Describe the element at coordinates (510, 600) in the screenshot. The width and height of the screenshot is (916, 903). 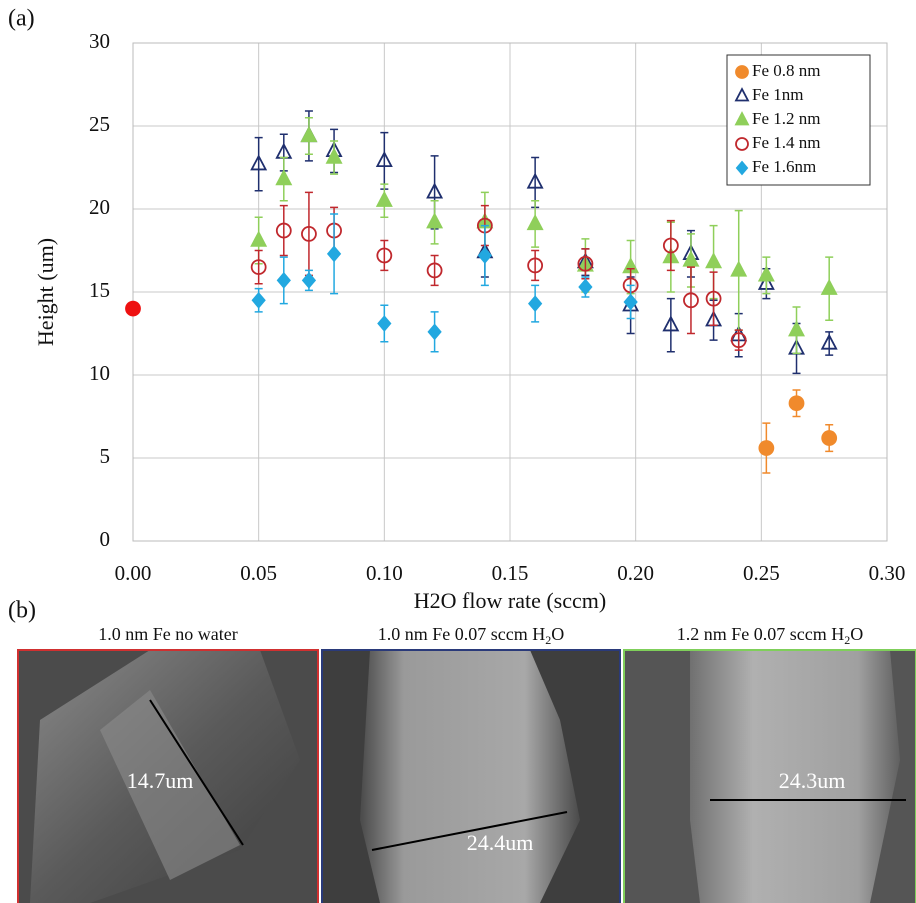
I see `x-axis-label: H2O flow rate (sccm)` at that location.